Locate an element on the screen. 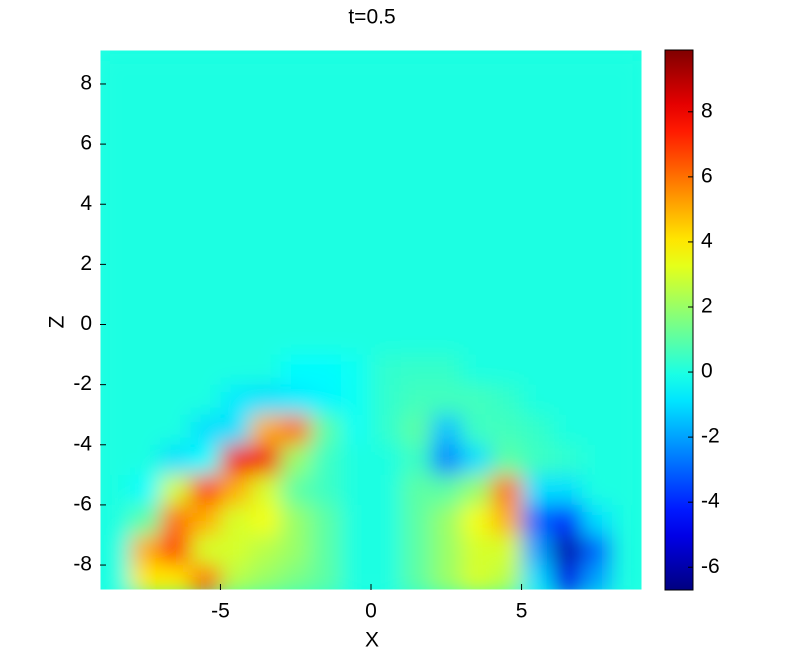 The height and width of the screenshot is (668, 792). colorbar-tick-label: 4 is located at coordinates (707, 240).